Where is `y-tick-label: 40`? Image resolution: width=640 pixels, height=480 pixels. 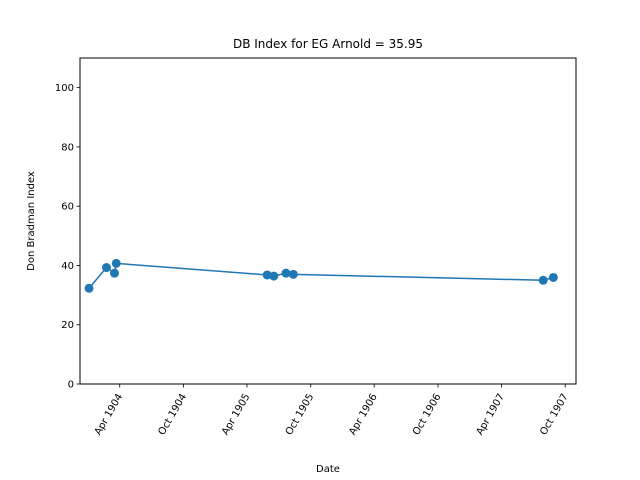
y-tick-label: 40 is located at coordinates (67, 266).